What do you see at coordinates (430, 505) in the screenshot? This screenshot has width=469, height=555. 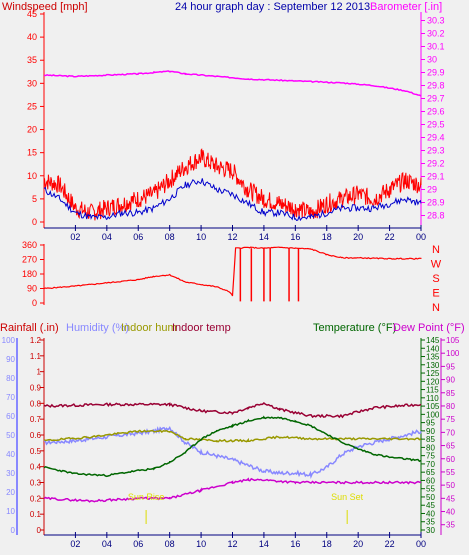 I see `temp-tick-label: 45` at bounding box center [430, 505].